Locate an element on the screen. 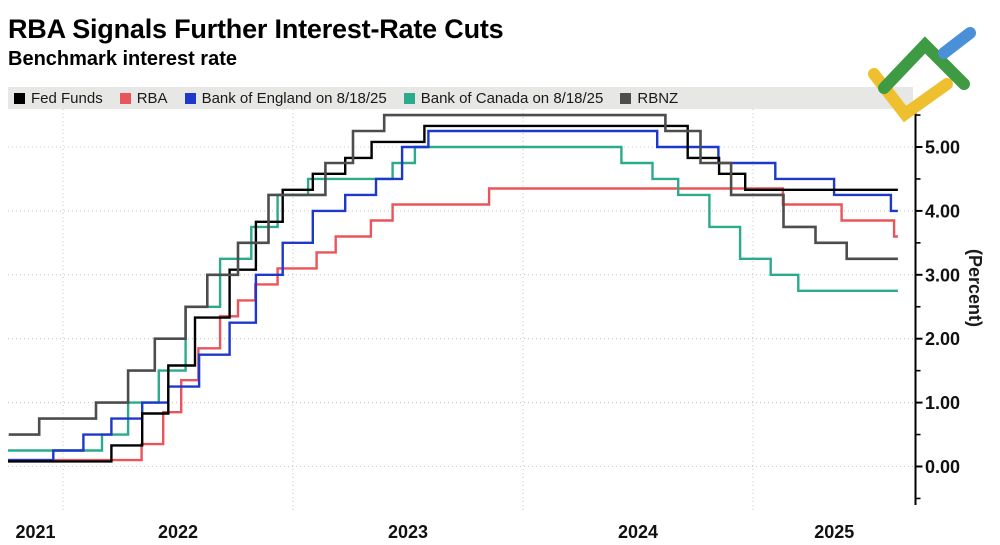  x-year-label: 2022 is located at coordinates (178, 532).